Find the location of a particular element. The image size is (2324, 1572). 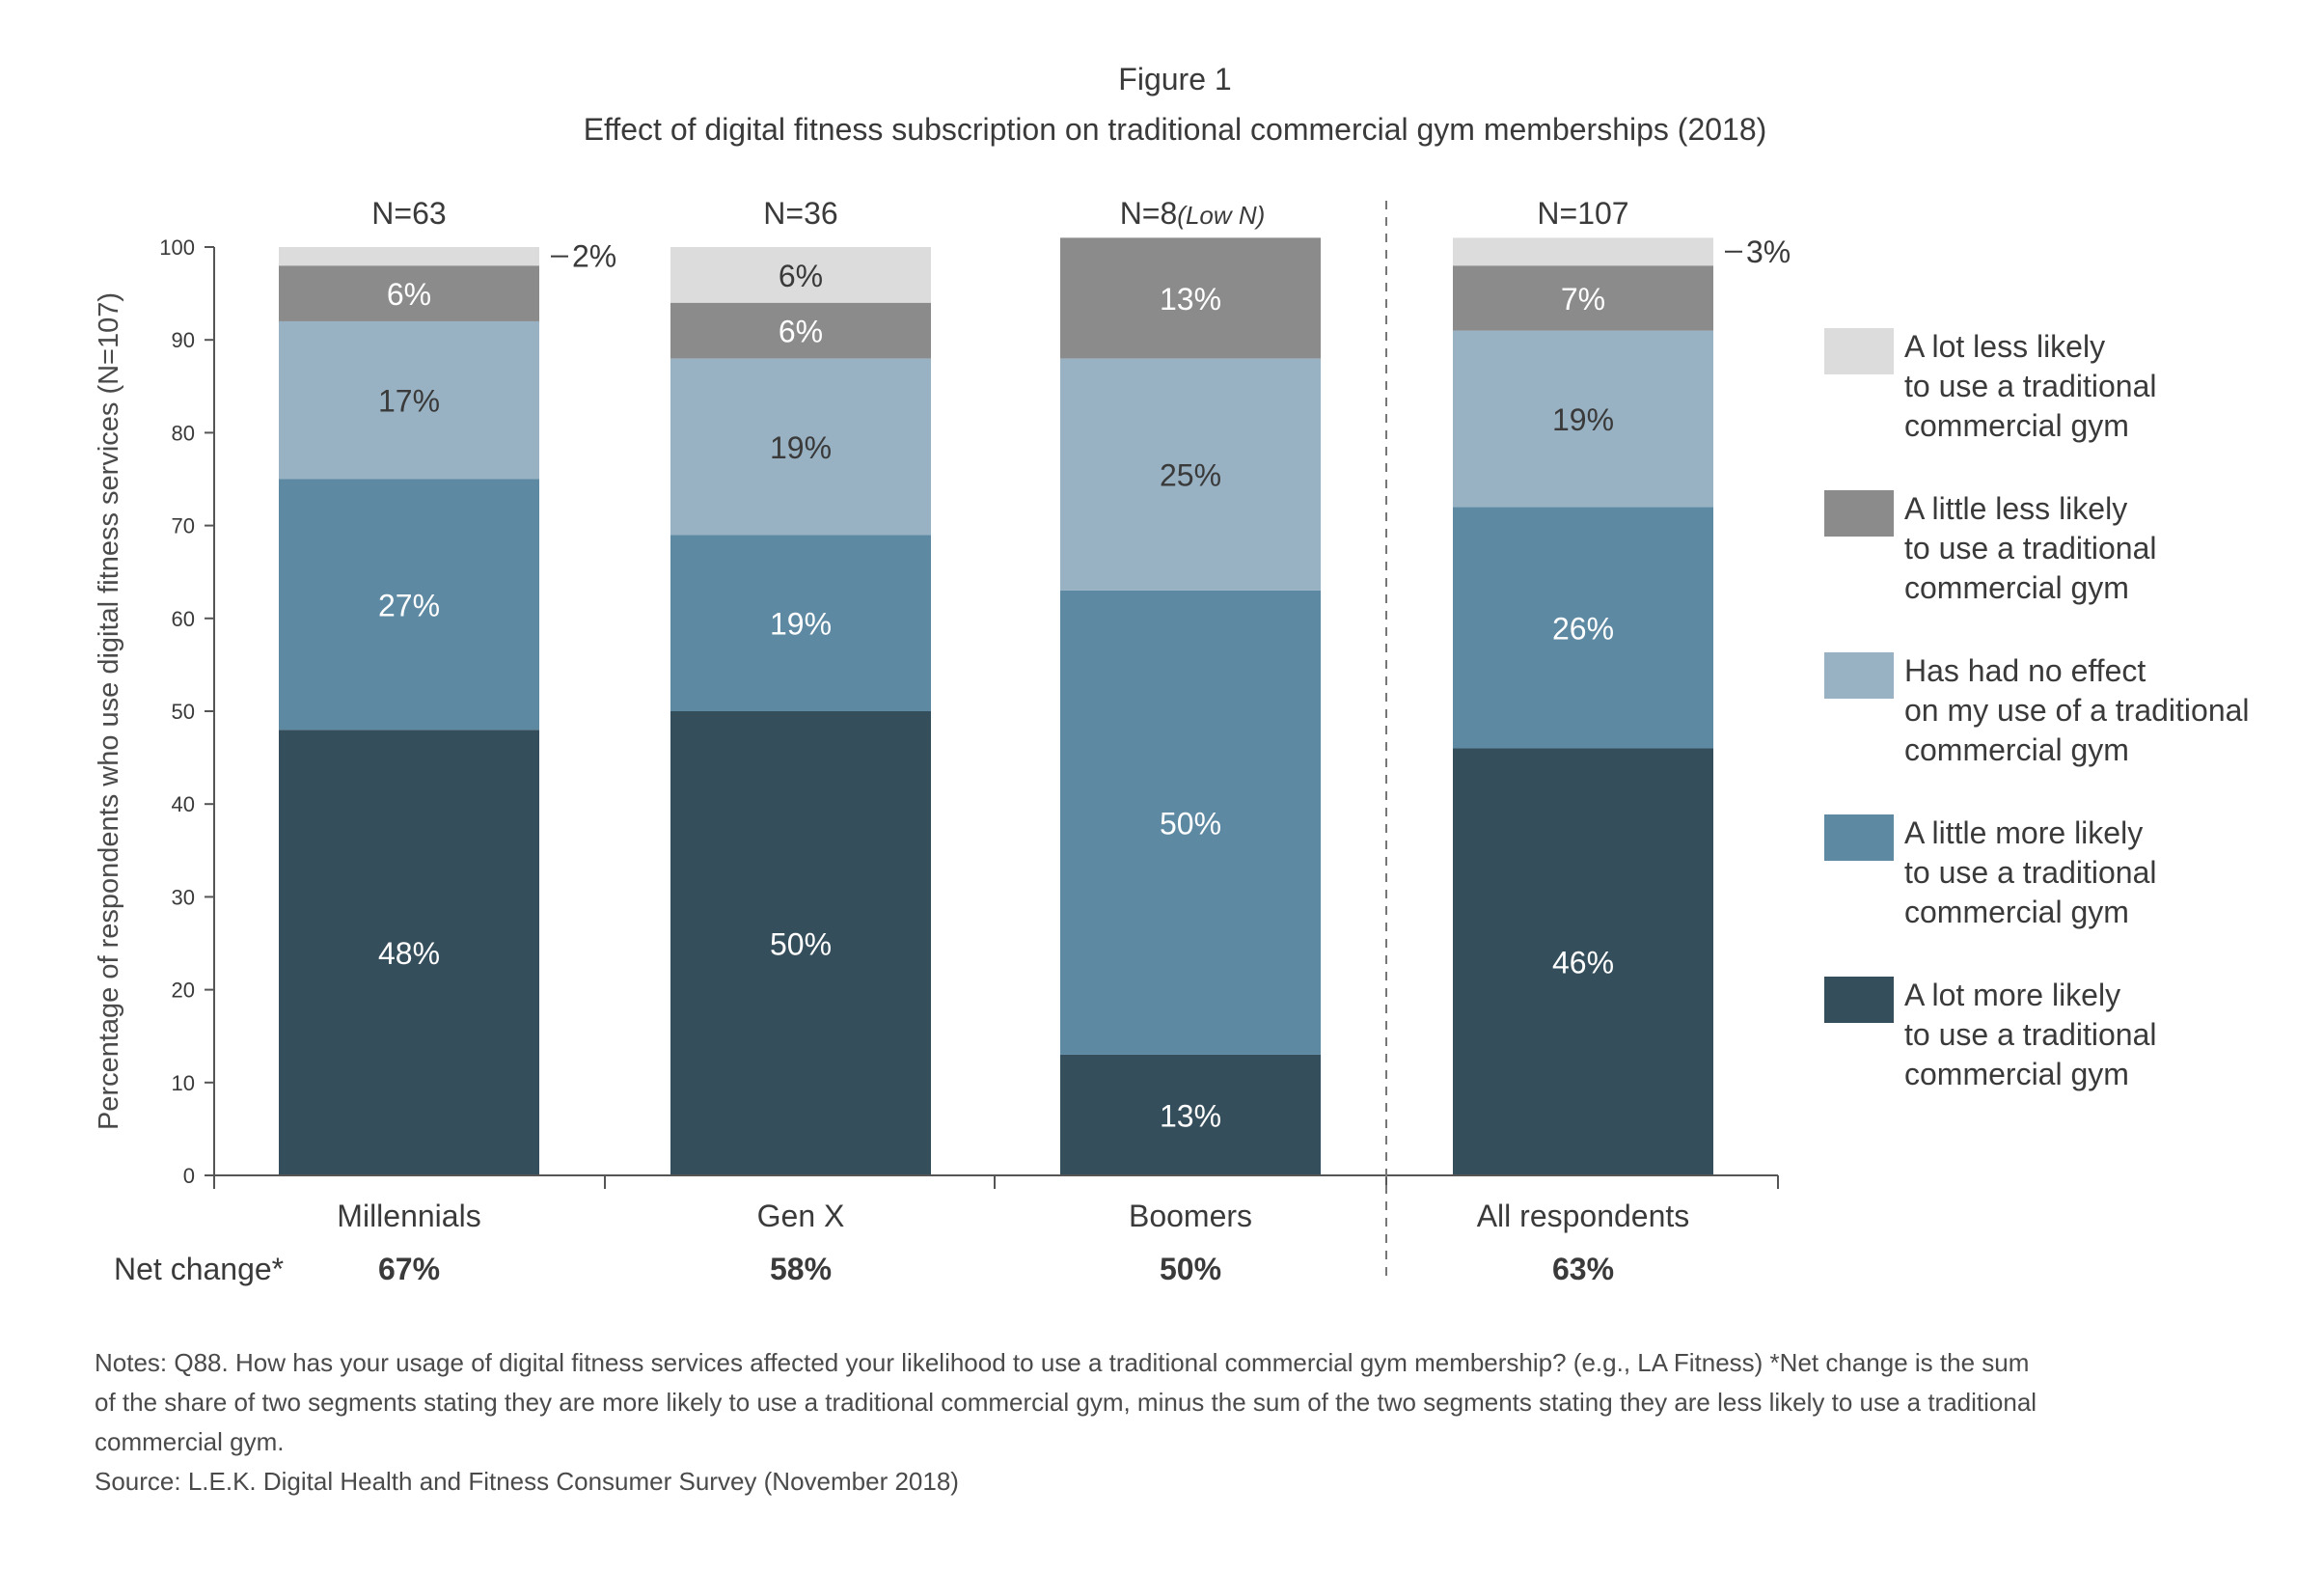

y-tick-label: 80 is located at coordinates (183, 433).